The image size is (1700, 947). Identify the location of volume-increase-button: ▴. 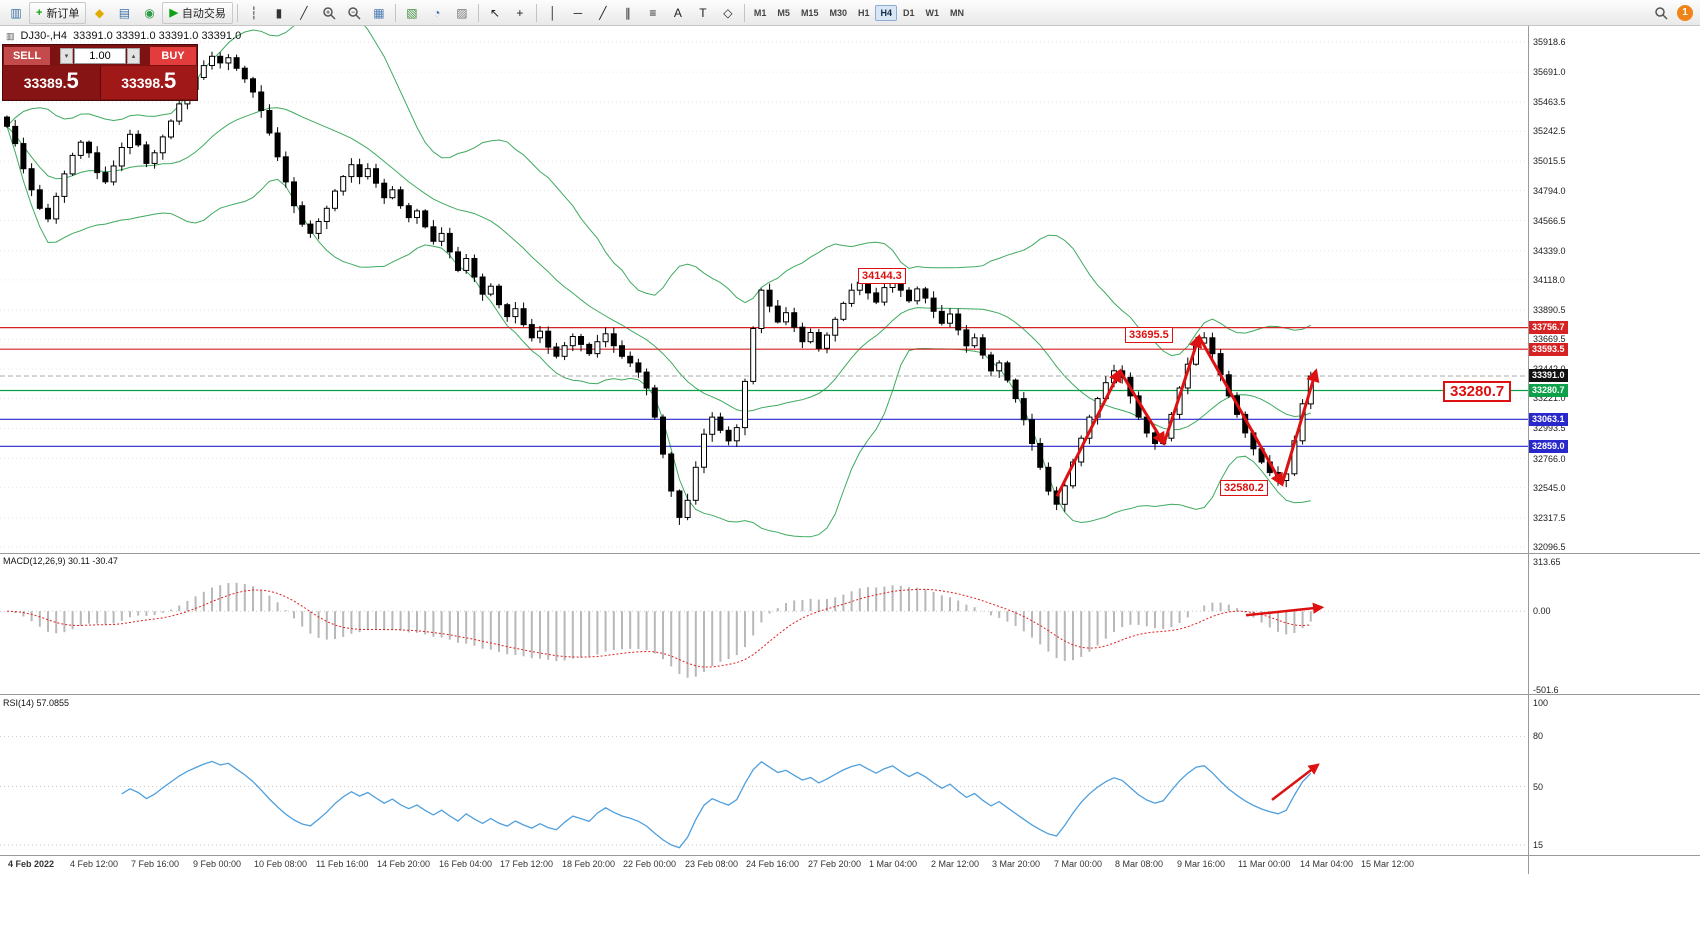
(133, 55).